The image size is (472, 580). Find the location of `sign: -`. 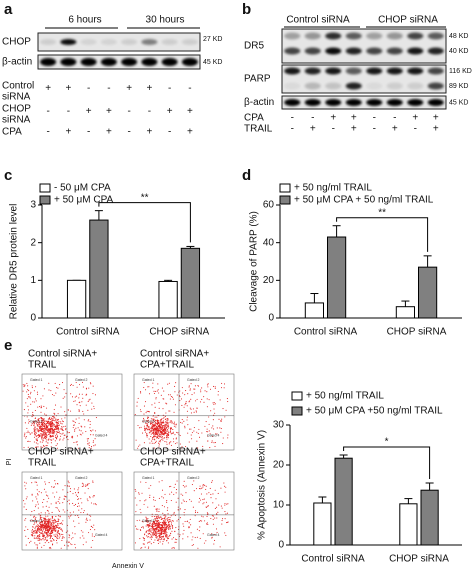

sign: - is located at coordinates (169, 88).